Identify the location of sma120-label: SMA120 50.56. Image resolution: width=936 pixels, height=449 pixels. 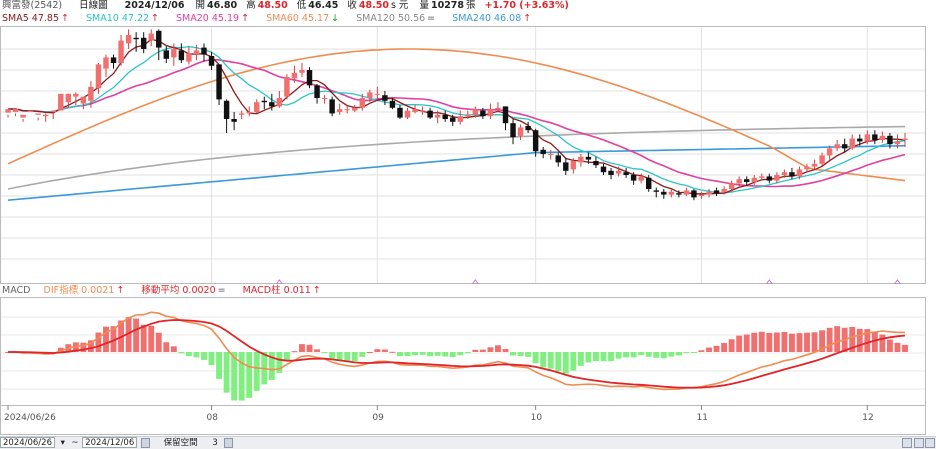
(391, 18).